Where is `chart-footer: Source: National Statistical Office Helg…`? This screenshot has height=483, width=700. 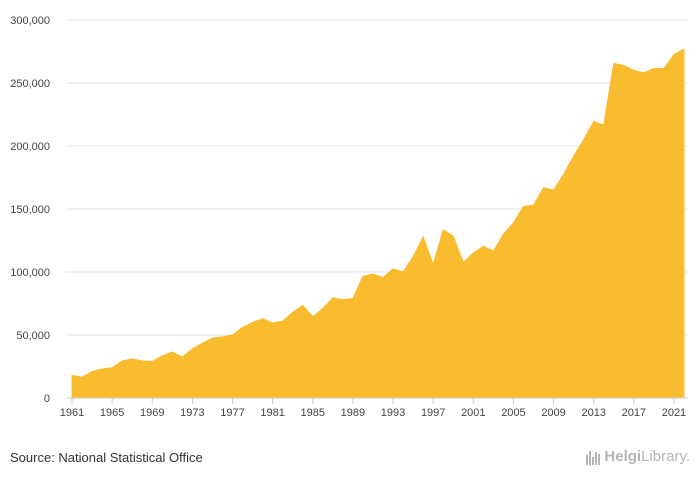 chart-footer: Source: National Statistical Office Helg… is located at coordinates (350, 461).